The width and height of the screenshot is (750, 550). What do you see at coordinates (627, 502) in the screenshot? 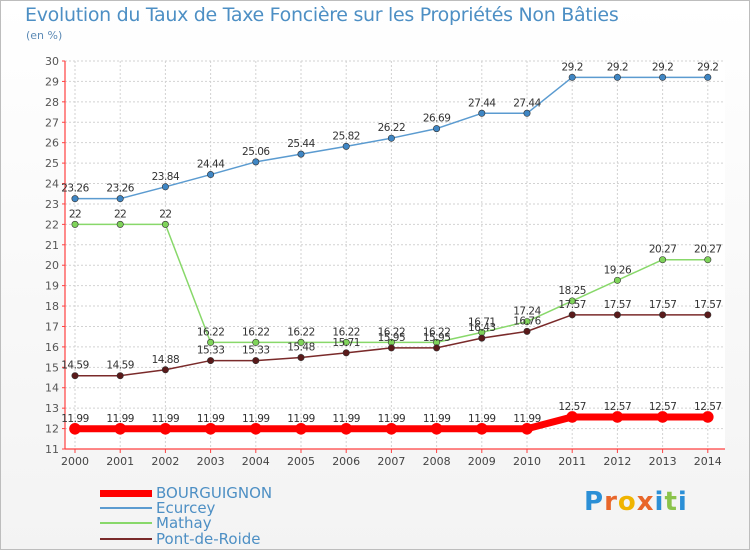
I see `logo-letter: o` at bounding box center [627, 502].